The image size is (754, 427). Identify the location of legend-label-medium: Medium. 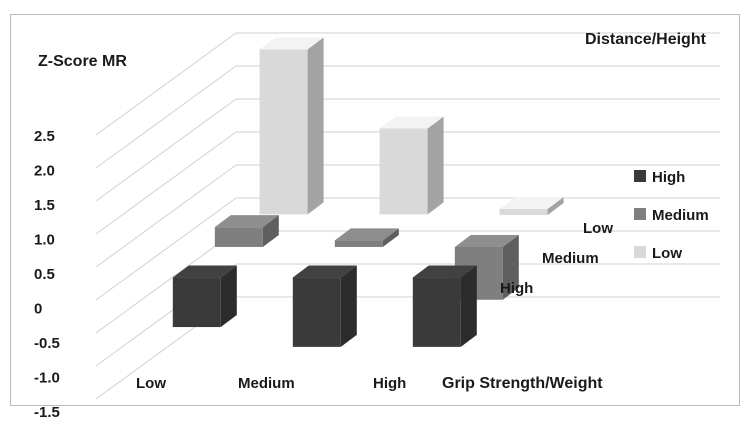
(680, 215).